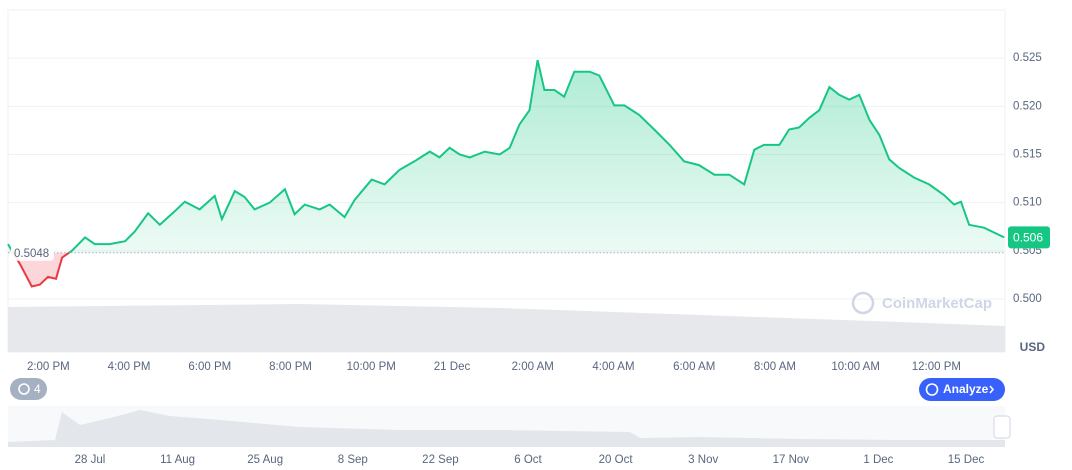 The height and width of the screenshot is (470, 1072). Describe the element at coordinates (932, 389) in the screenshot. I see `analyze-icon` at that location.